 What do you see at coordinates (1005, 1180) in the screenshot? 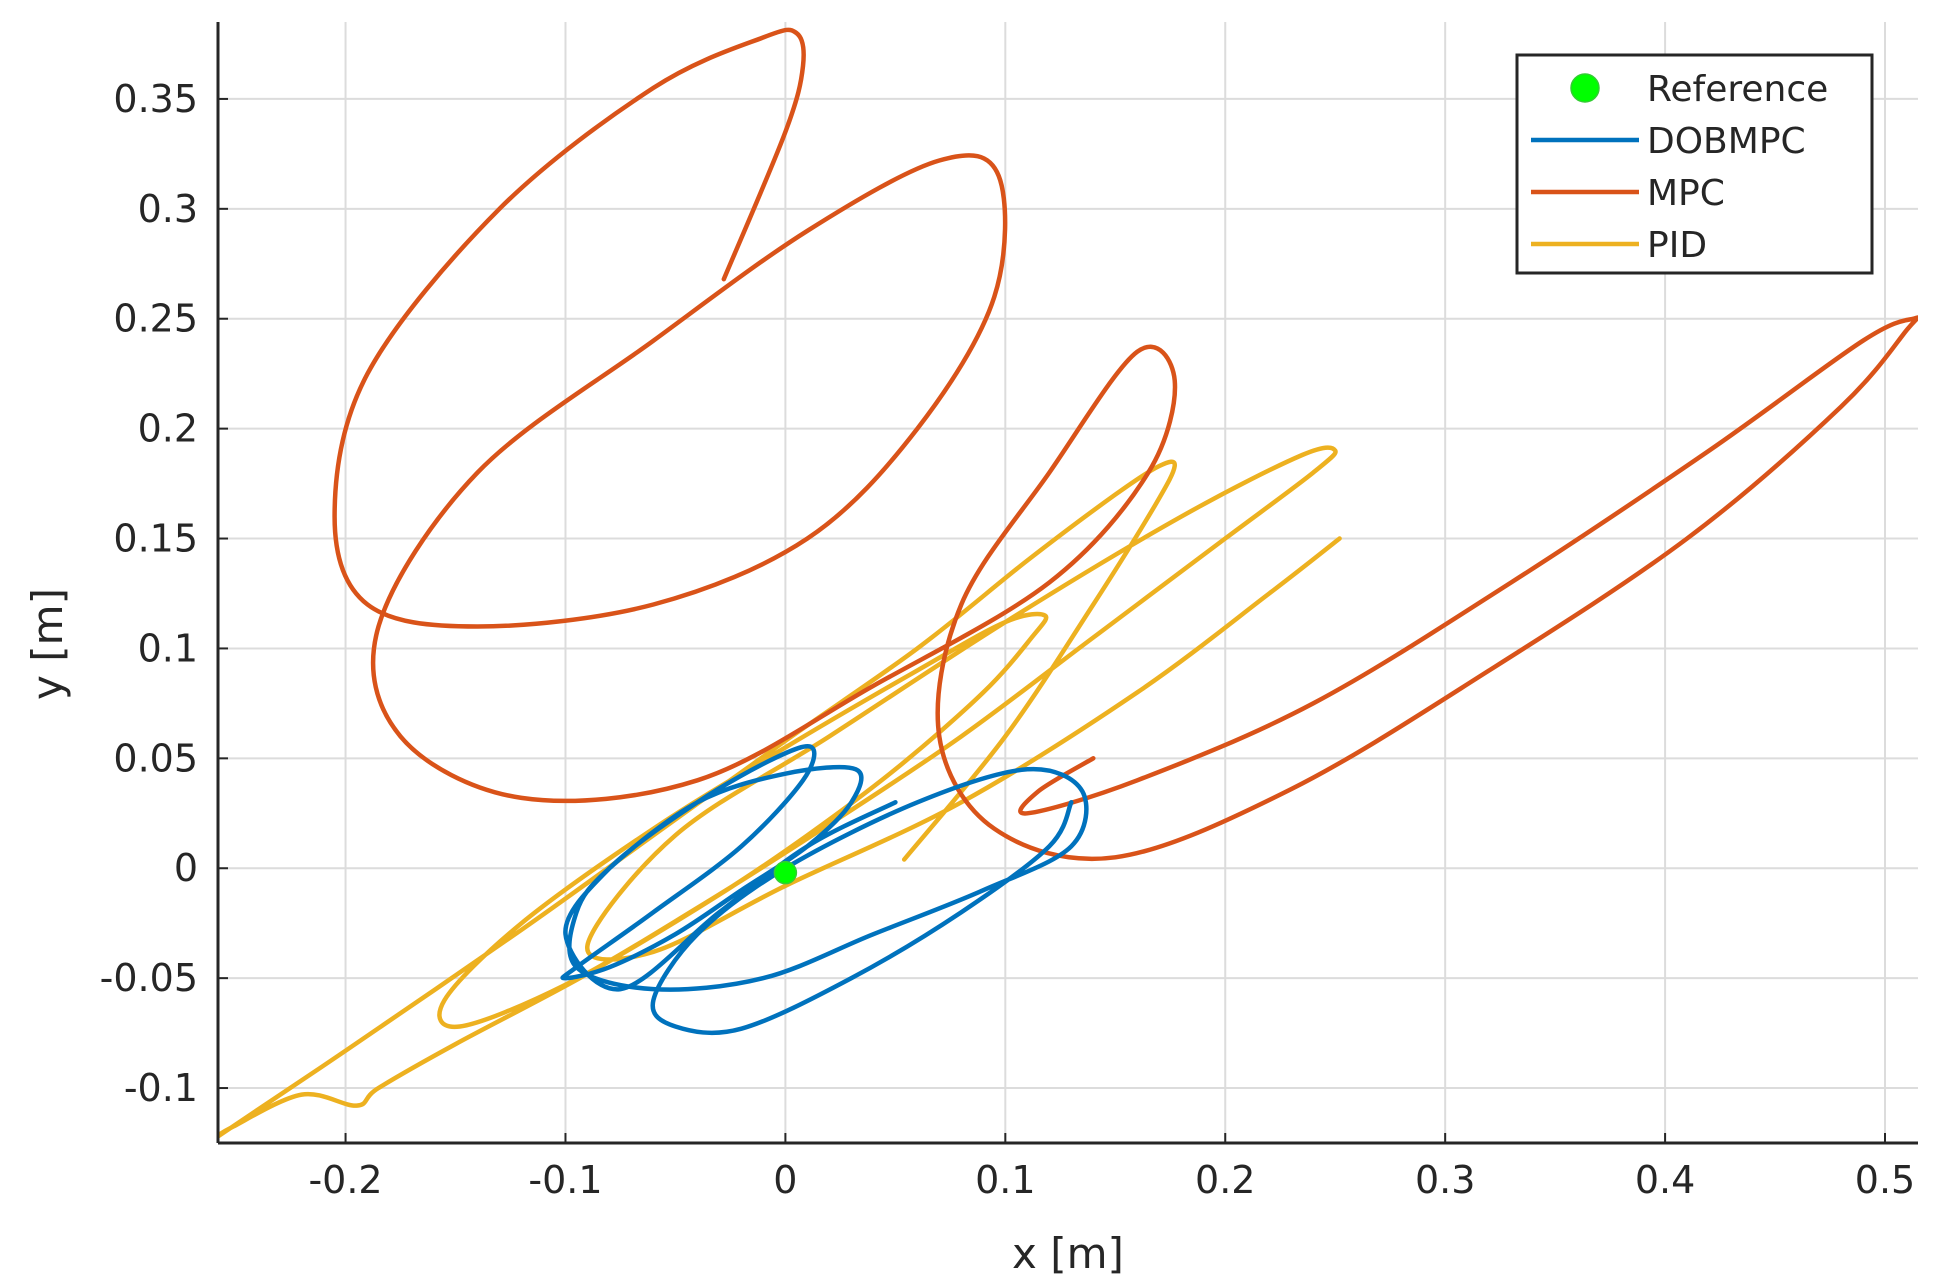
I see `x-tick-label-3: 0.1` at bounding box center [1005, 1180].